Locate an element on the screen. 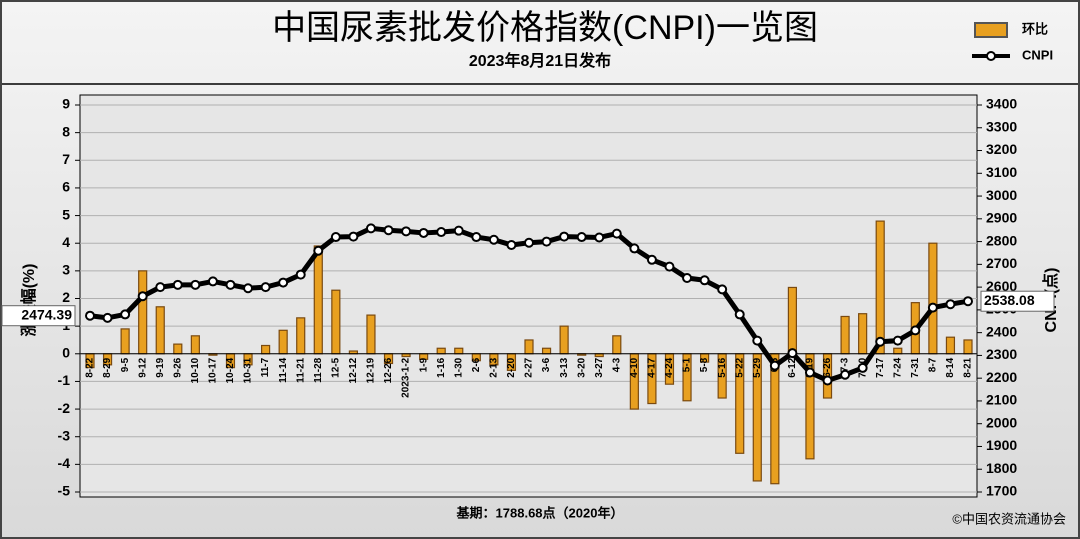 The height and width of the screenshot is (539, 1080). y-tick-label: -5 is located at coordinates (64, 491).